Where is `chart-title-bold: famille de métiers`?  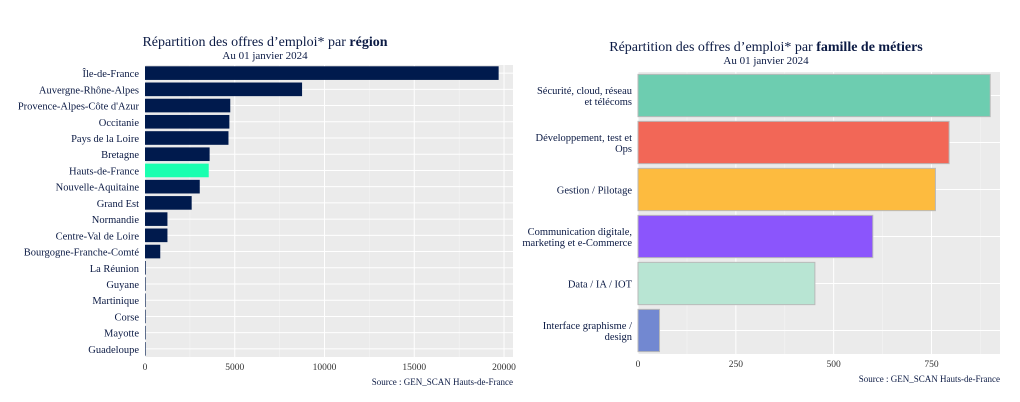 chart-title-bold: famille de métiers is located at coordinates (869, 47).